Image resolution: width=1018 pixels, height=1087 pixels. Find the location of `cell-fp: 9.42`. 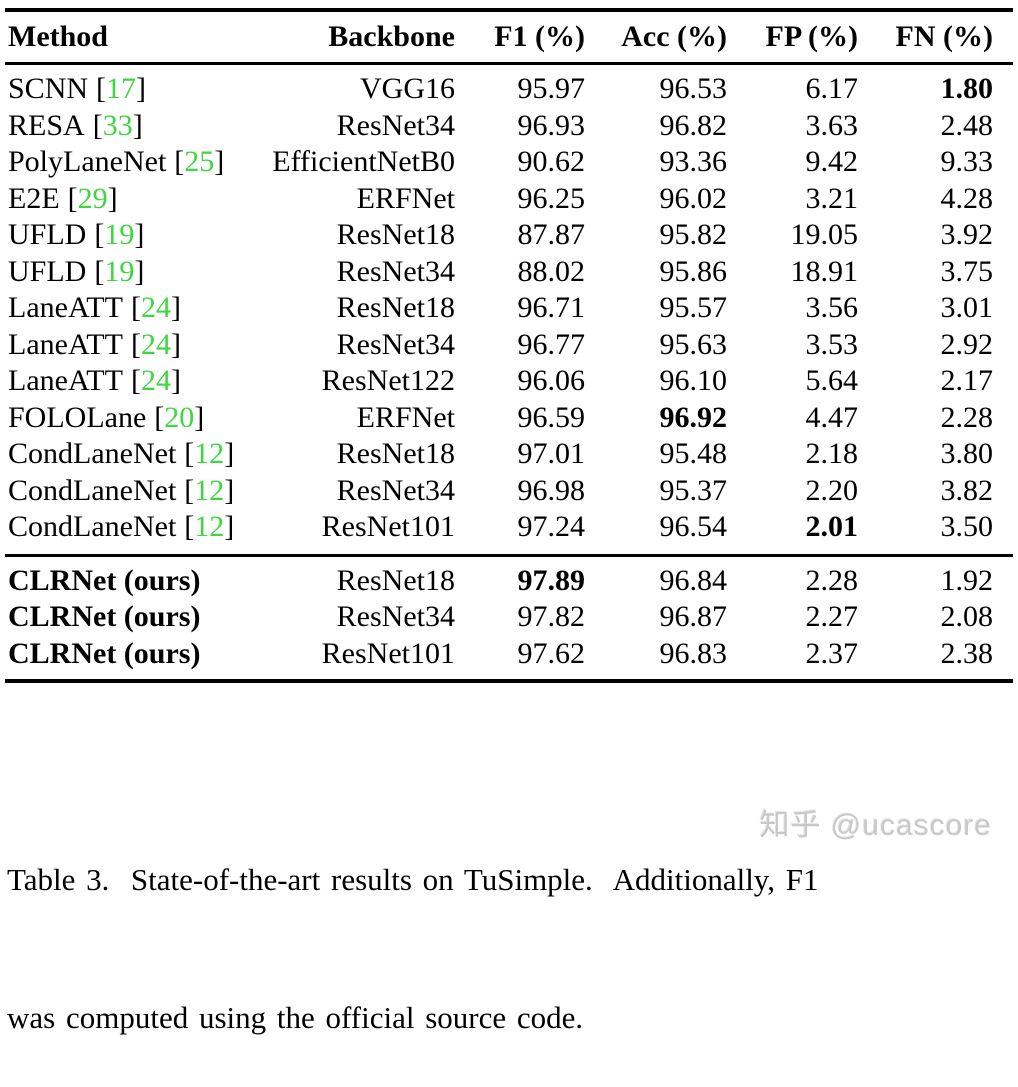

cell-fp: 9.42 is located at coordinates (832, 162).